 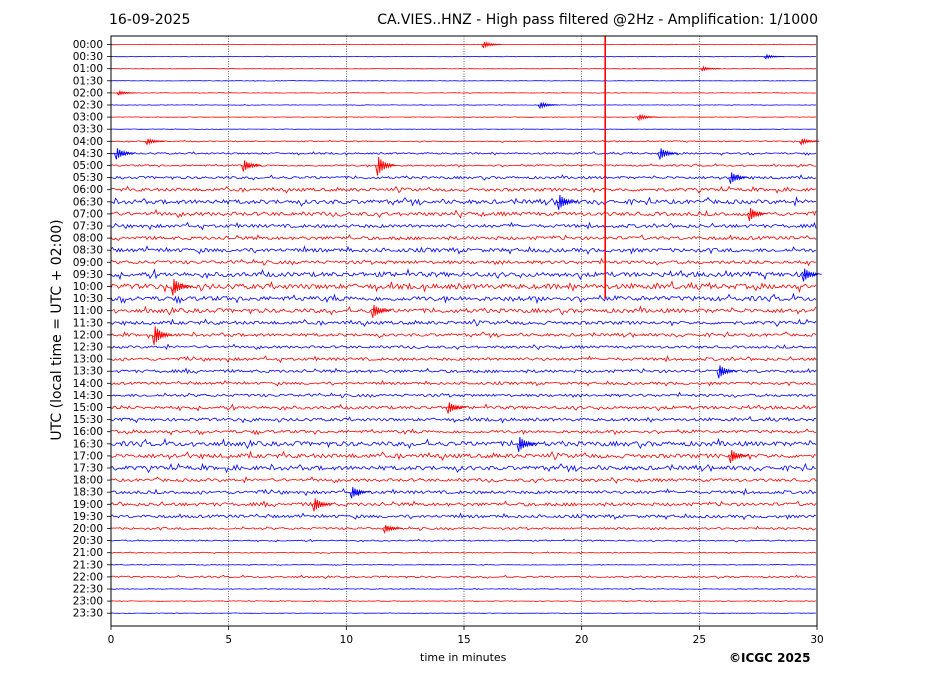 I want to click on trace-row-03:30, so click(x=463, y=129).